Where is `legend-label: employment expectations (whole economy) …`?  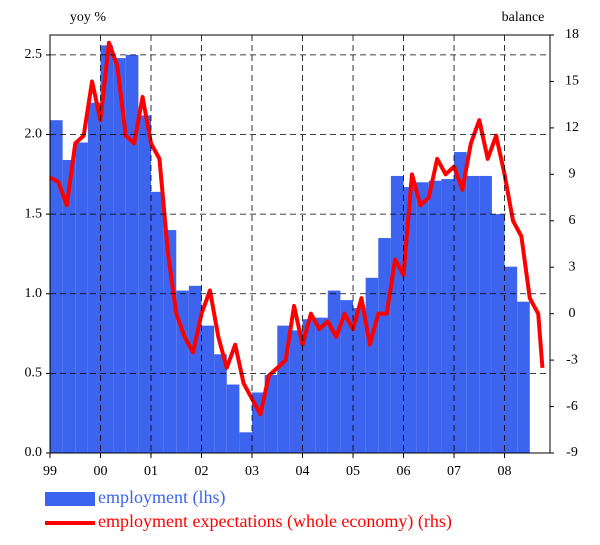
legend-label: employment expectations (whole economy) … is located at coordinates (275, 521).